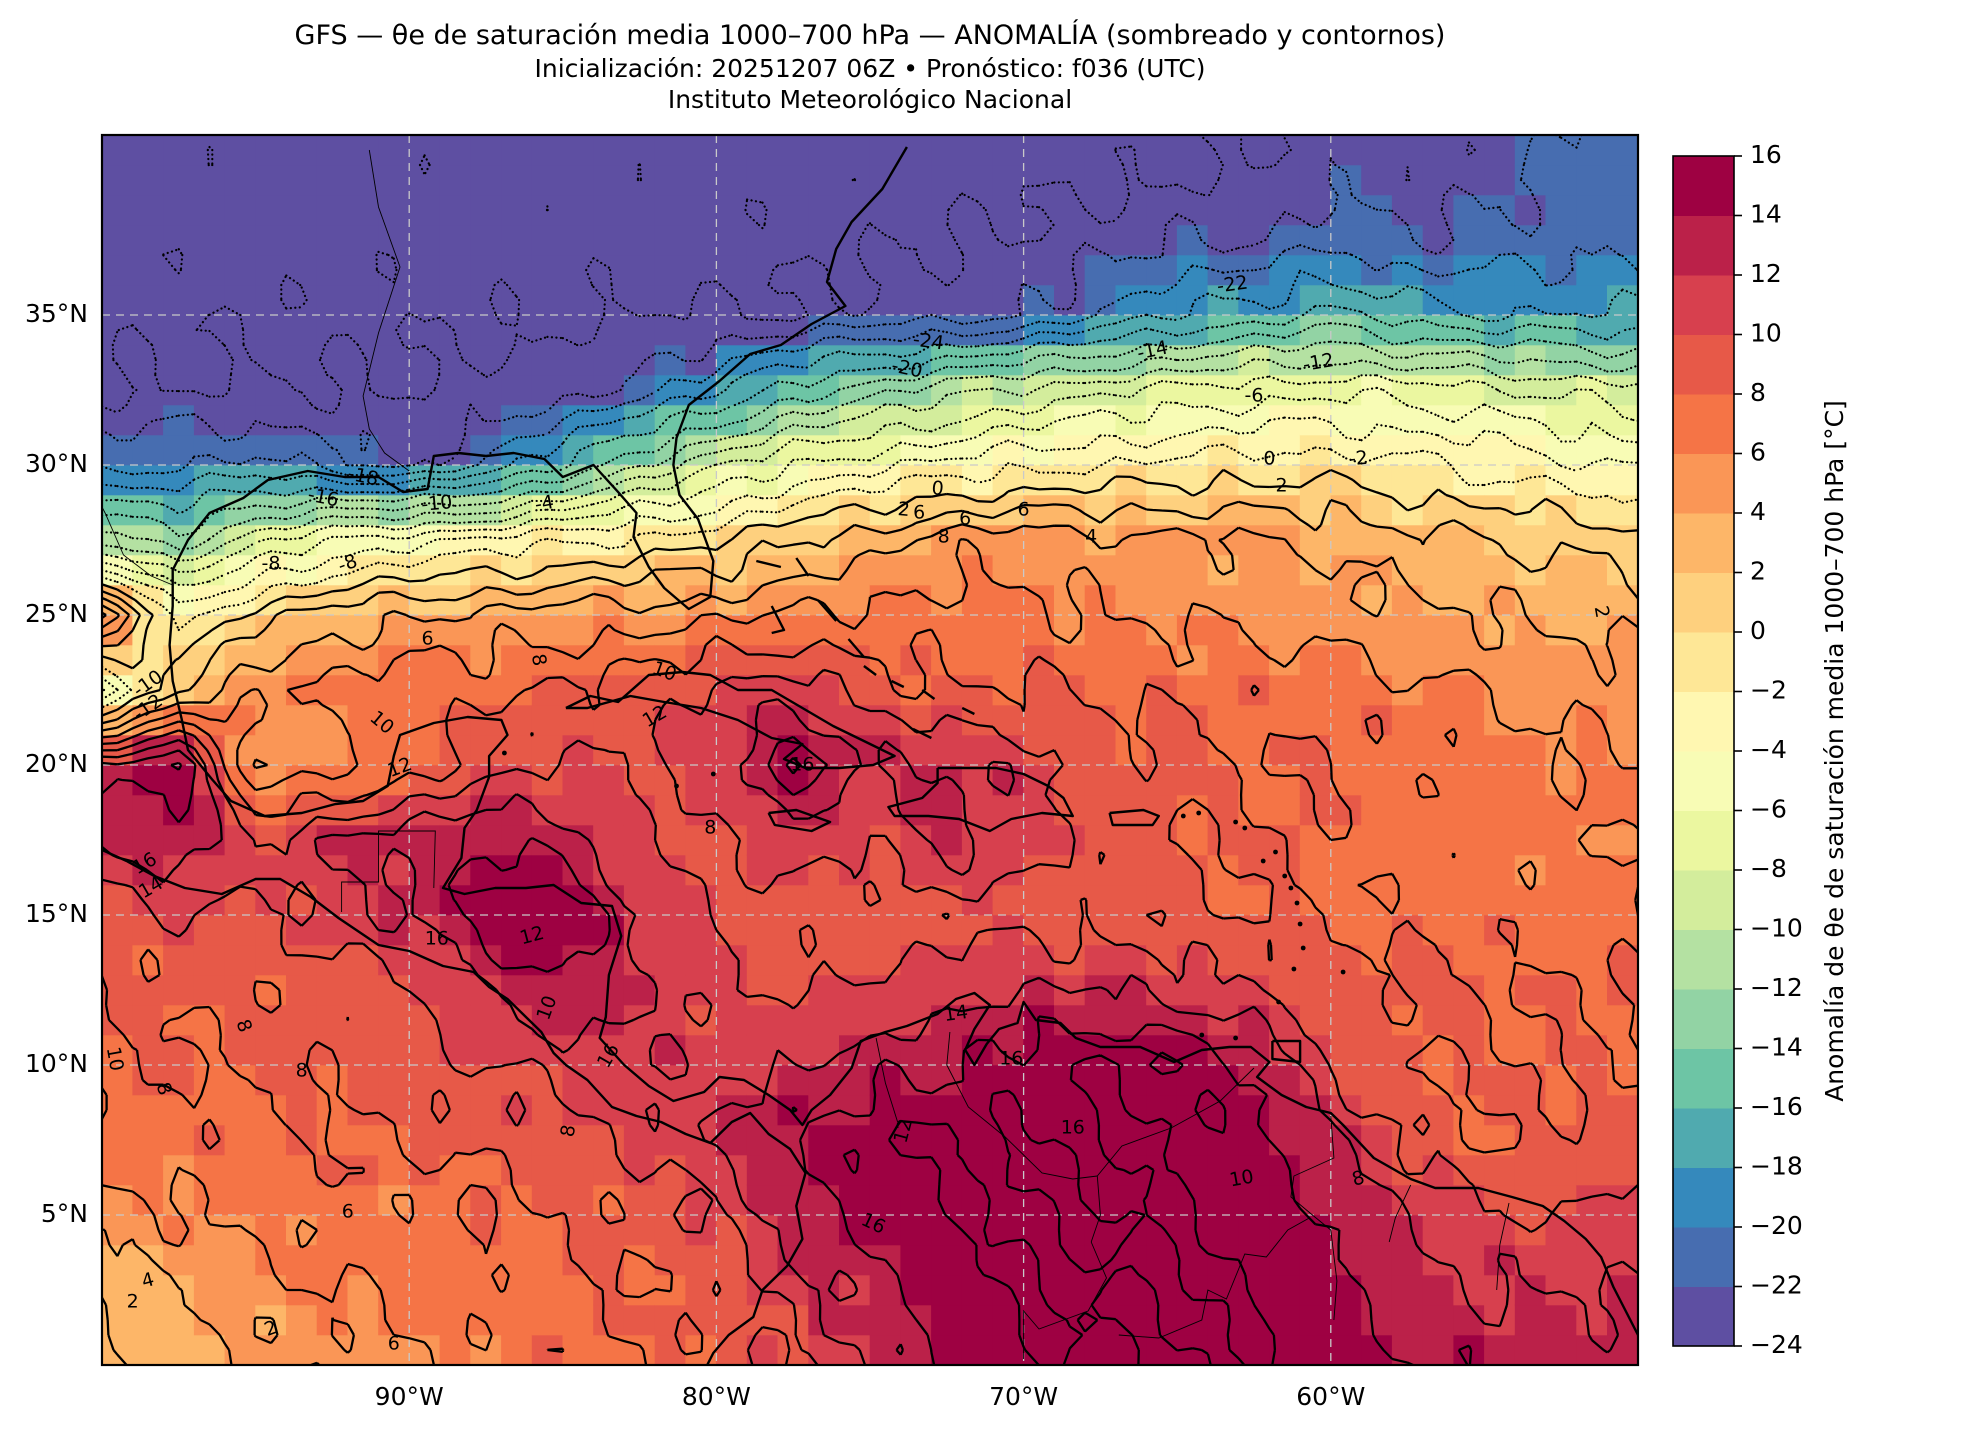  What do you see at coordinates (1294, 969) in the screenshot?
I see `small-island` at bounding box center [1294, 969].